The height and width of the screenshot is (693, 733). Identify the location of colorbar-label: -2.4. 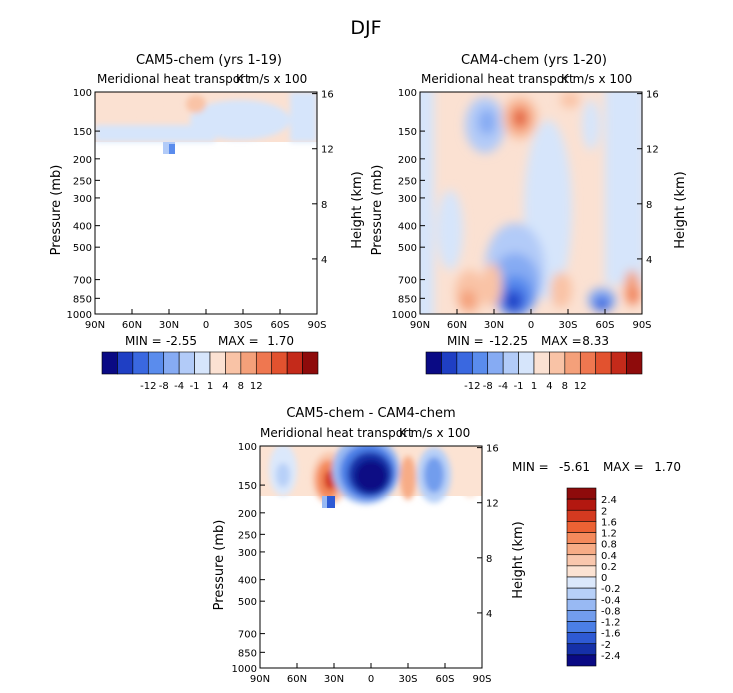
(611, 656).